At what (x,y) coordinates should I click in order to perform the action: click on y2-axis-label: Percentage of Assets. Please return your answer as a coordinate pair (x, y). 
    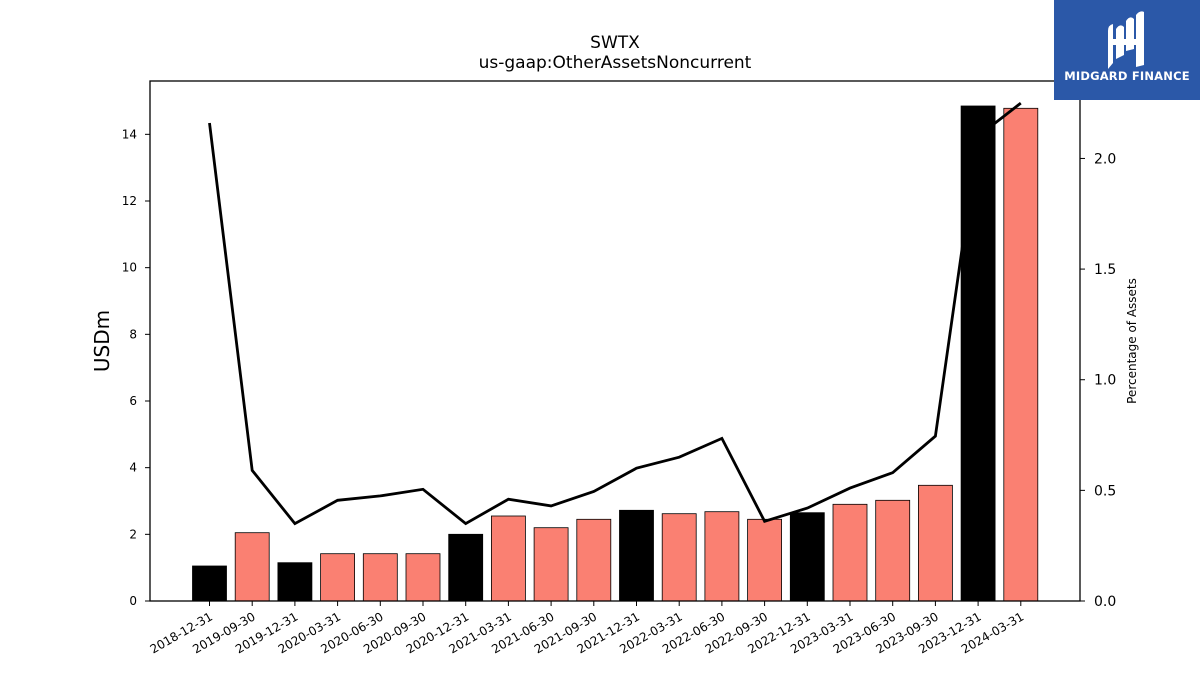
    Looking at the image, I should click on (1132, 341).